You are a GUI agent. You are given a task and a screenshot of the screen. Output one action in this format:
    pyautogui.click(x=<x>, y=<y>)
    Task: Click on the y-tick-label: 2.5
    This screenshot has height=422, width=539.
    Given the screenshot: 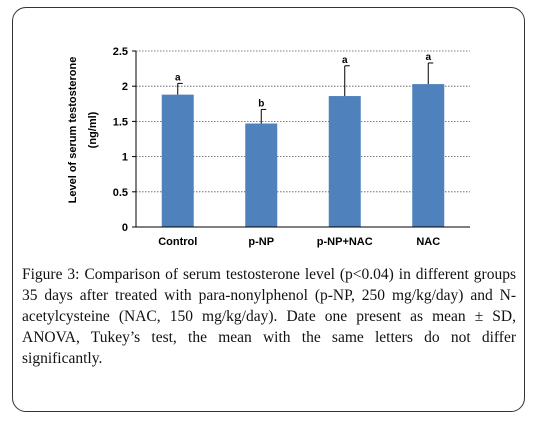 What is the action you would take?
    pyautogui.click(x=120, y=52)
    